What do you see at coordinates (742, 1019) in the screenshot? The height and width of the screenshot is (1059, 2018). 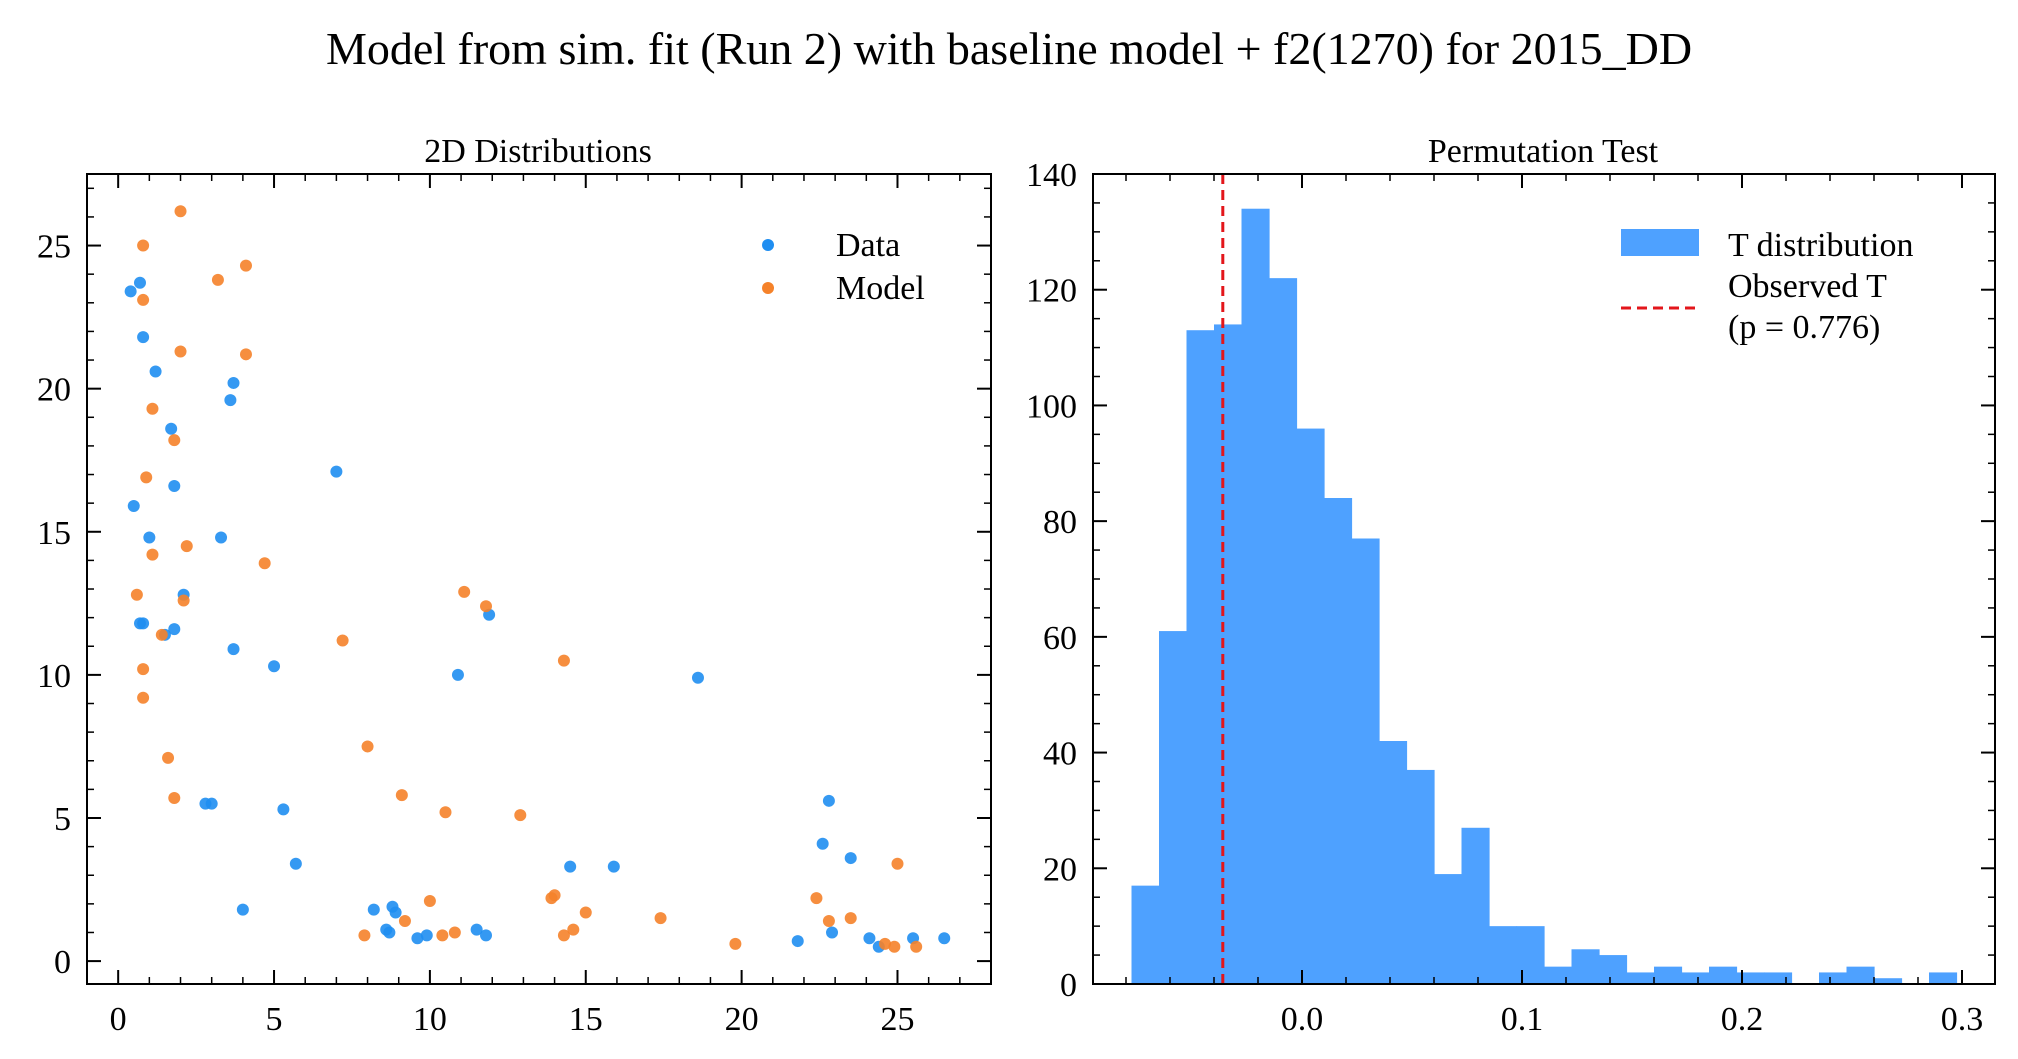 I see `x-tick-label: 20` at bounding box center [742, 1019].